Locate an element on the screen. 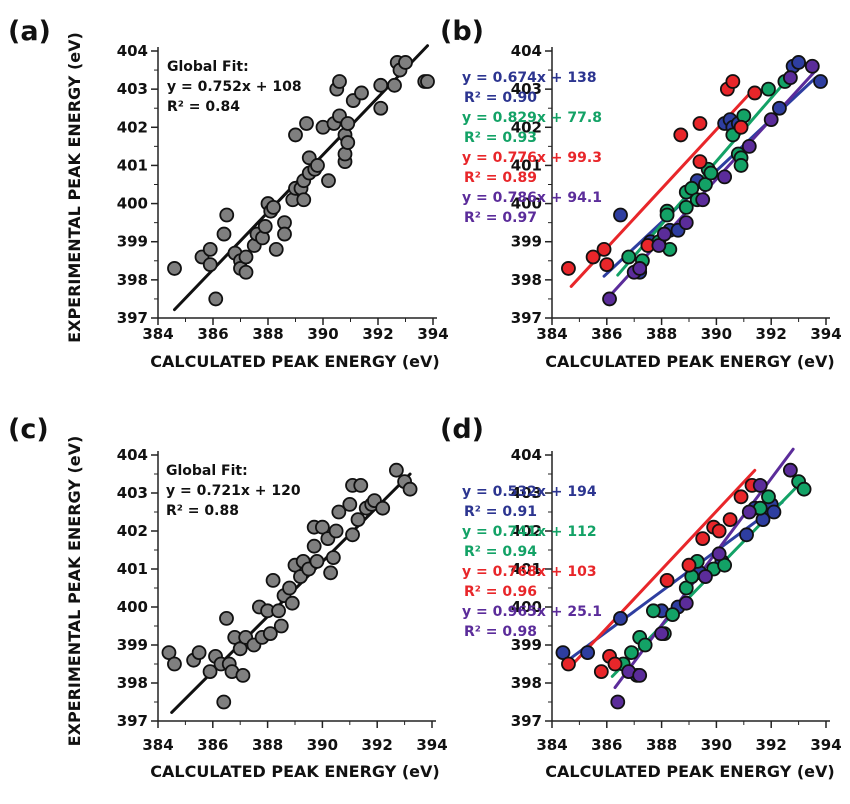  fit-annotation: R² = 0.88 is located at coordinates (202, 511).